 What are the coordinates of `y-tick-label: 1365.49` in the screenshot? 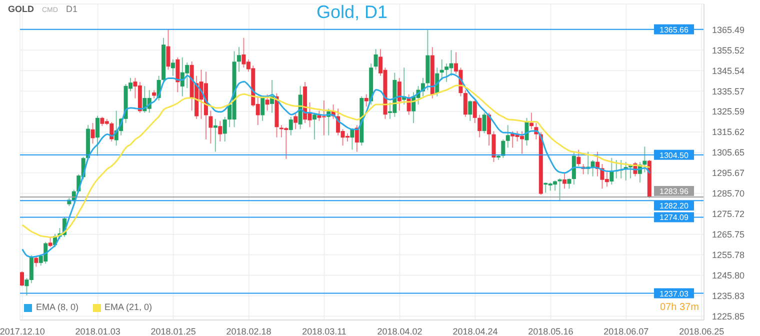 It's located at (728, 29).